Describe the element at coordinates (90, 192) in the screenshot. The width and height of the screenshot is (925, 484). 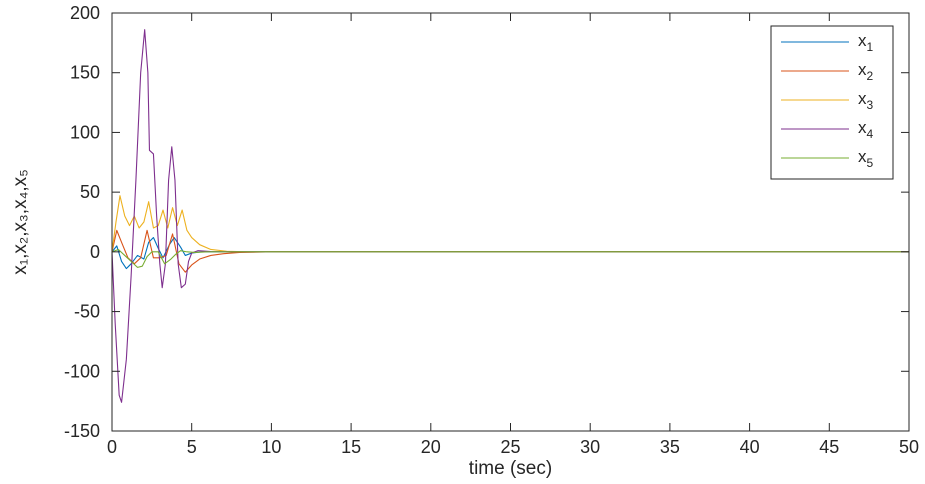
I see `y-tick-label: 50` at that location.